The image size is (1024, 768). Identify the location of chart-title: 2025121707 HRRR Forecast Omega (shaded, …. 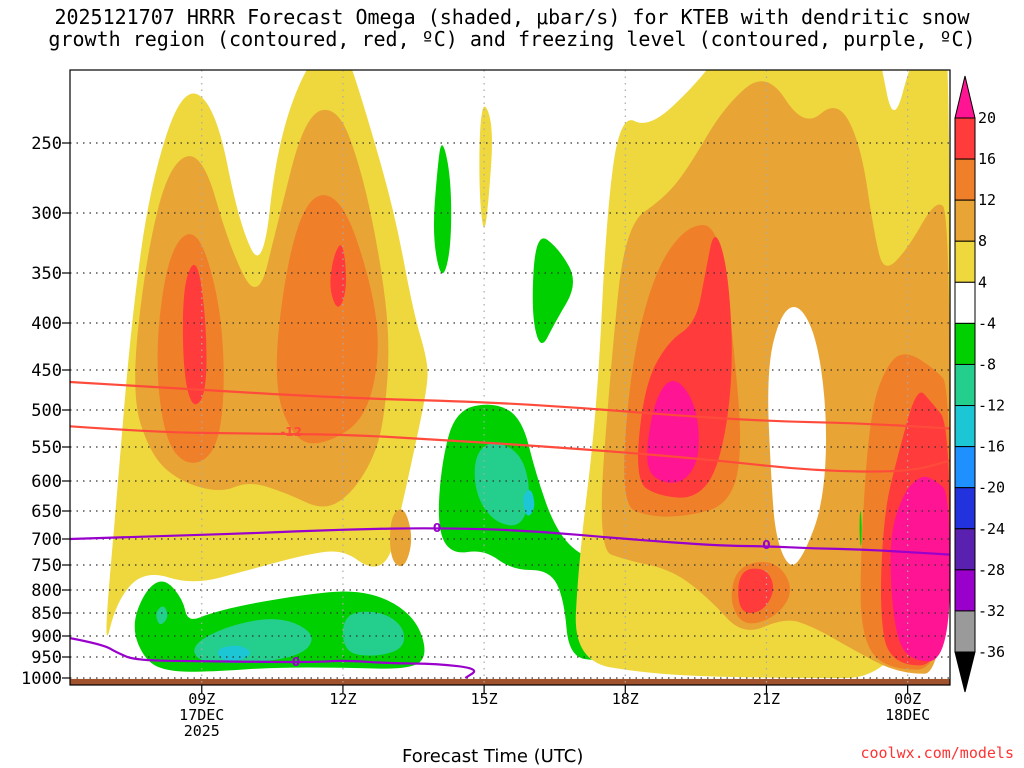
(512, 28).